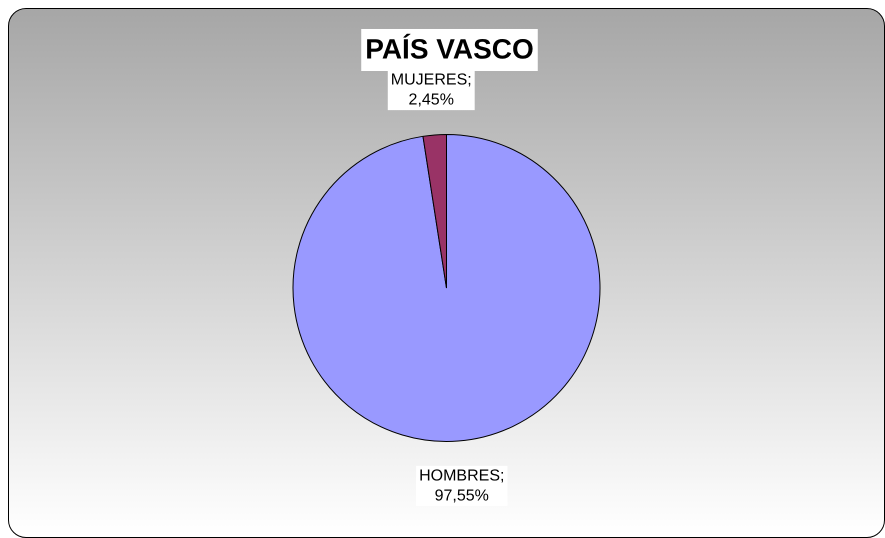  What do you see at coordinates (449, 49) in the screenshot?
I see `chart-title: PAÍS VASCO` at bounding box center [449, 49].